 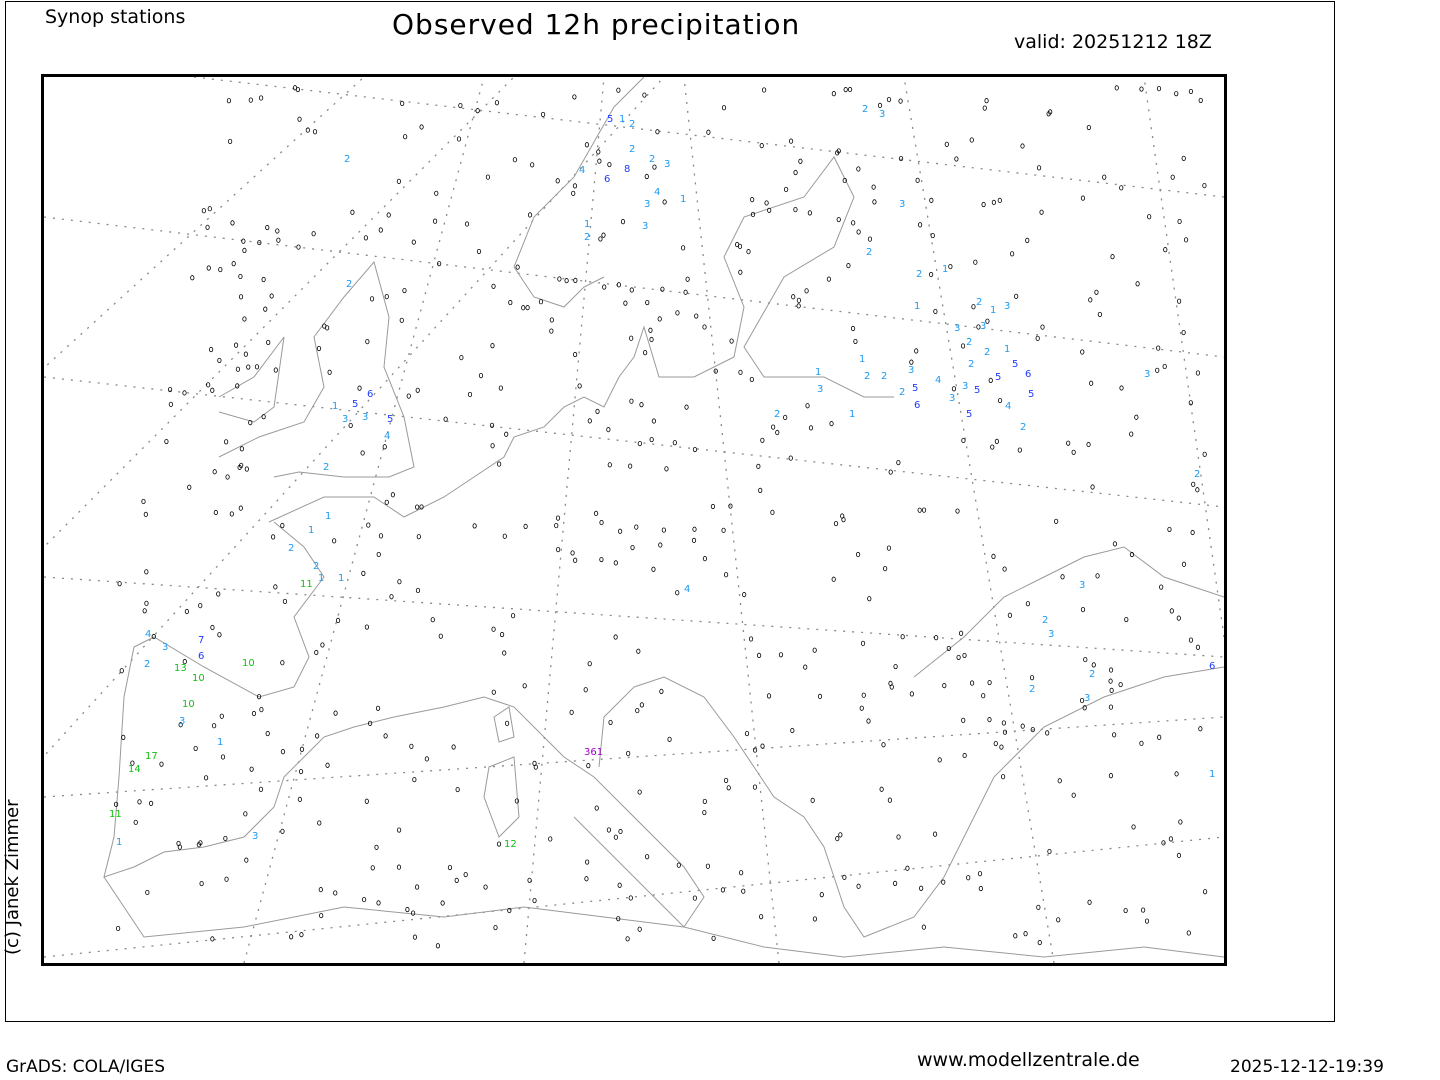 What do you see at coordinates (1184, 357) in the screenshot?
I see `graticule-line` at bounding box center [1184, 357].